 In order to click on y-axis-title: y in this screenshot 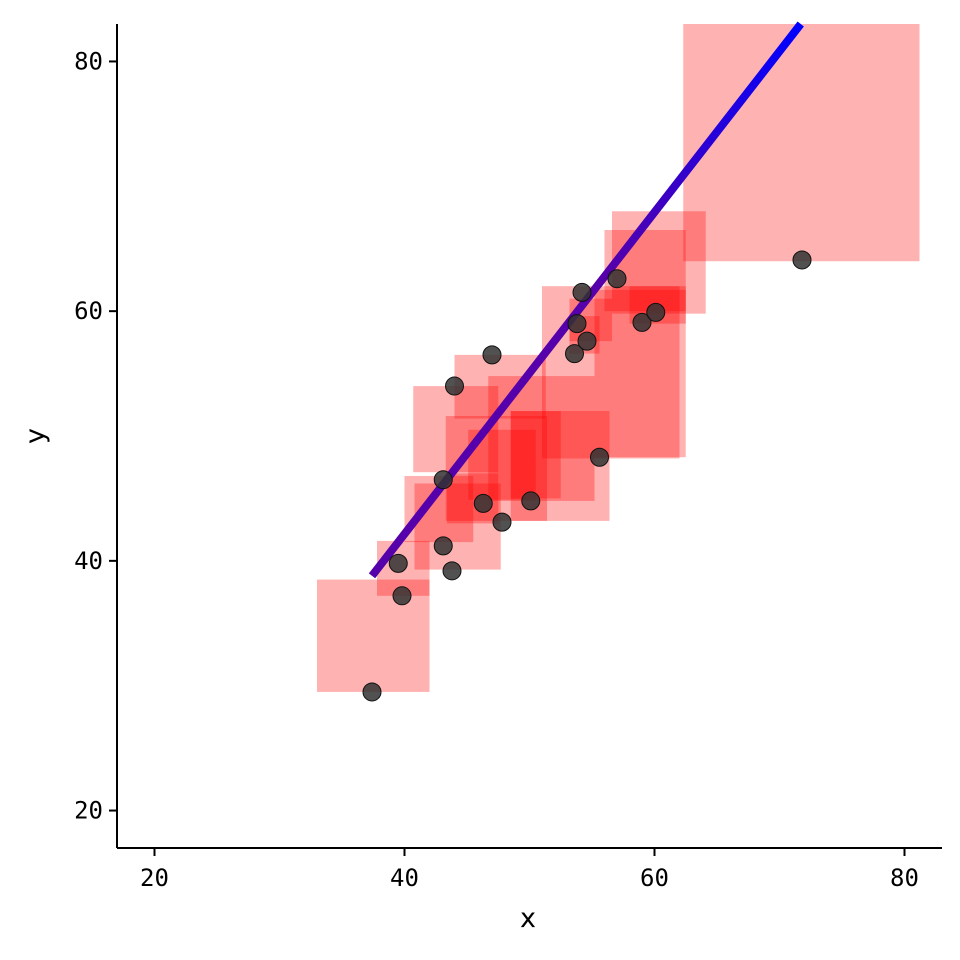, I will do `click(35, 436)`.